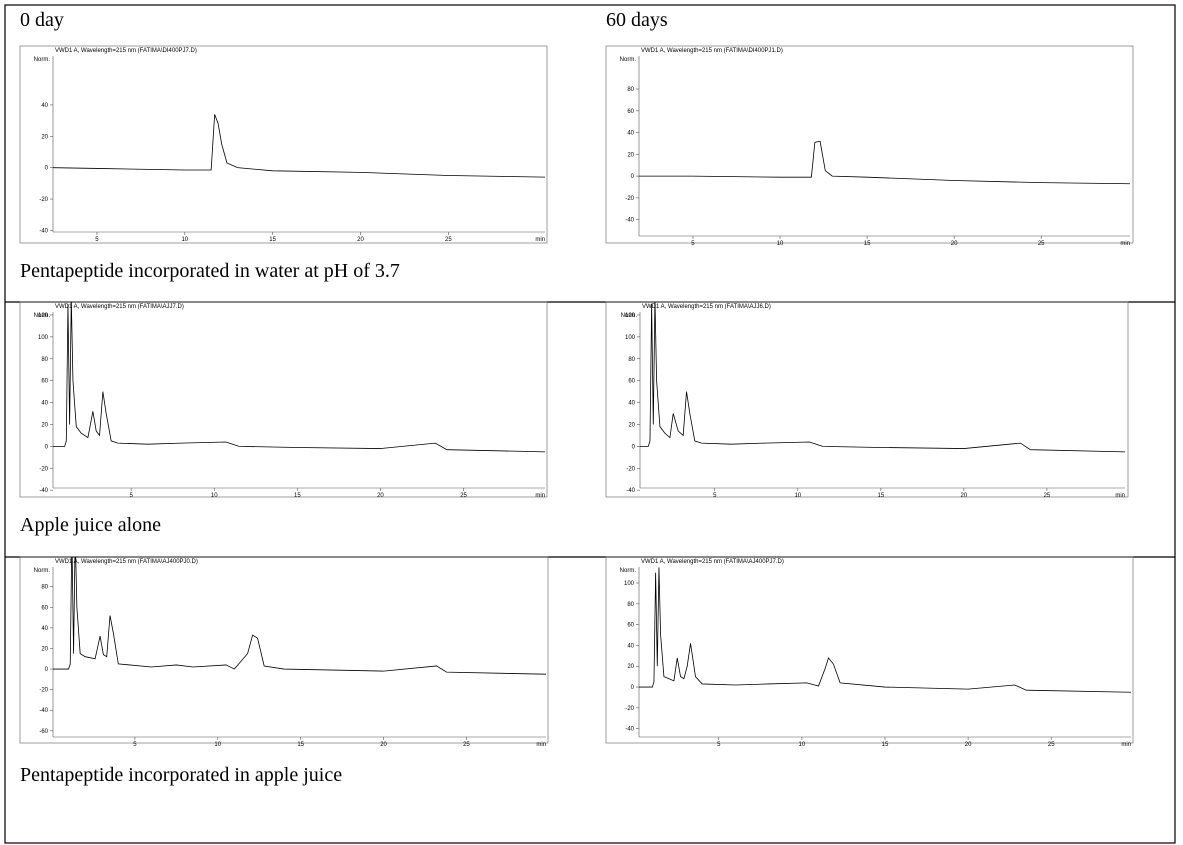  What do you see at coordinates (90, 525) in the screenshot?
I see `row-caption: Apple juice alone` at bounding box center [90, 525].